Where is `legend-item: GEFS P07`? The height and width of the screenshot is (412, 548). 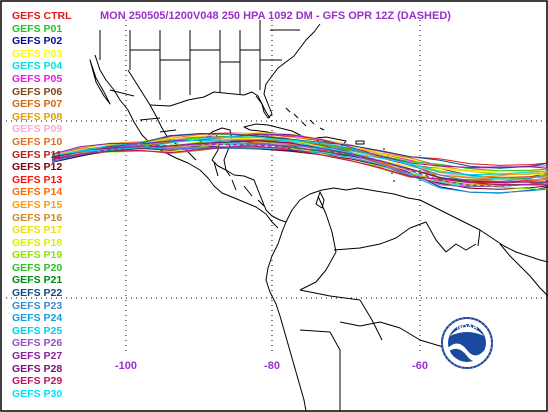
legend-item: GEFS P07 is located at coordinates (37, 104).